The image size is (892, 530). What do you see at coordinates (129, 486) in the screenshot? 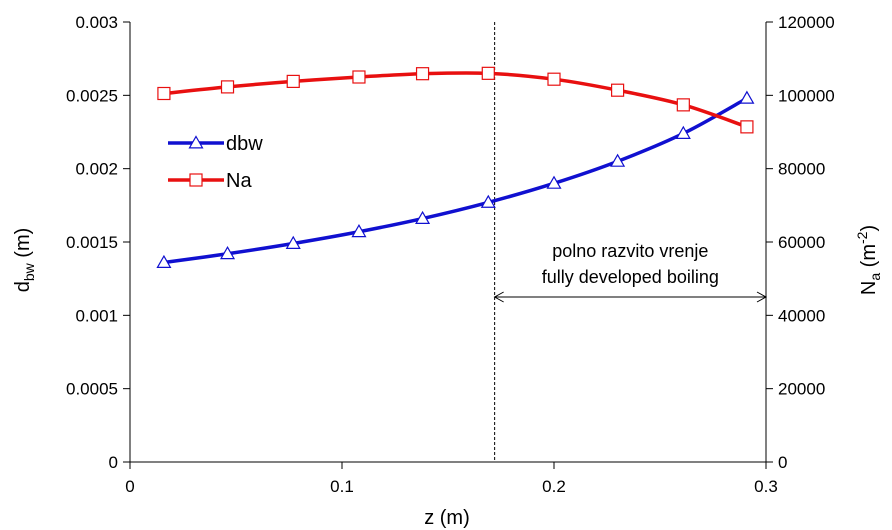
I see `x-tick-label: 0` at bounding box center [129, 486].